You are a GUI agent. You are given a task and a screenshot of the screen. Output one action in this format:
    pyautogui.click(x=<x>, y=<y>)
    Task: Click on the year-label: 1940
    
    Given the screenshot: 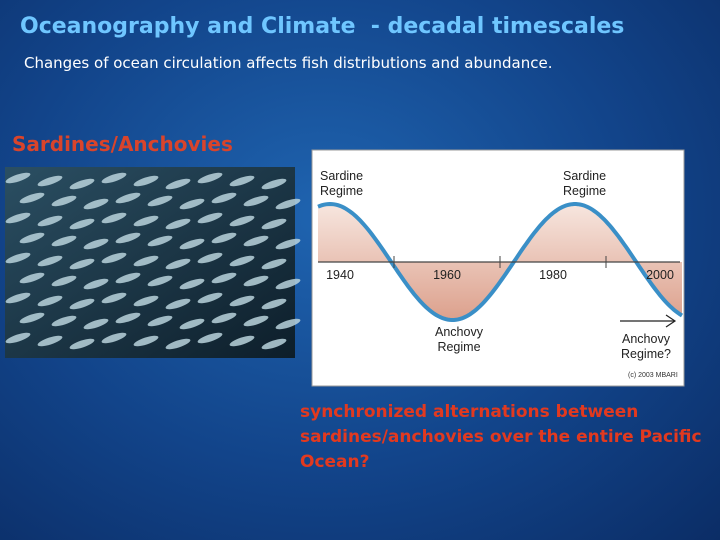 What is the action you would take?
    pyautogui.click(x=340, y=275)
    